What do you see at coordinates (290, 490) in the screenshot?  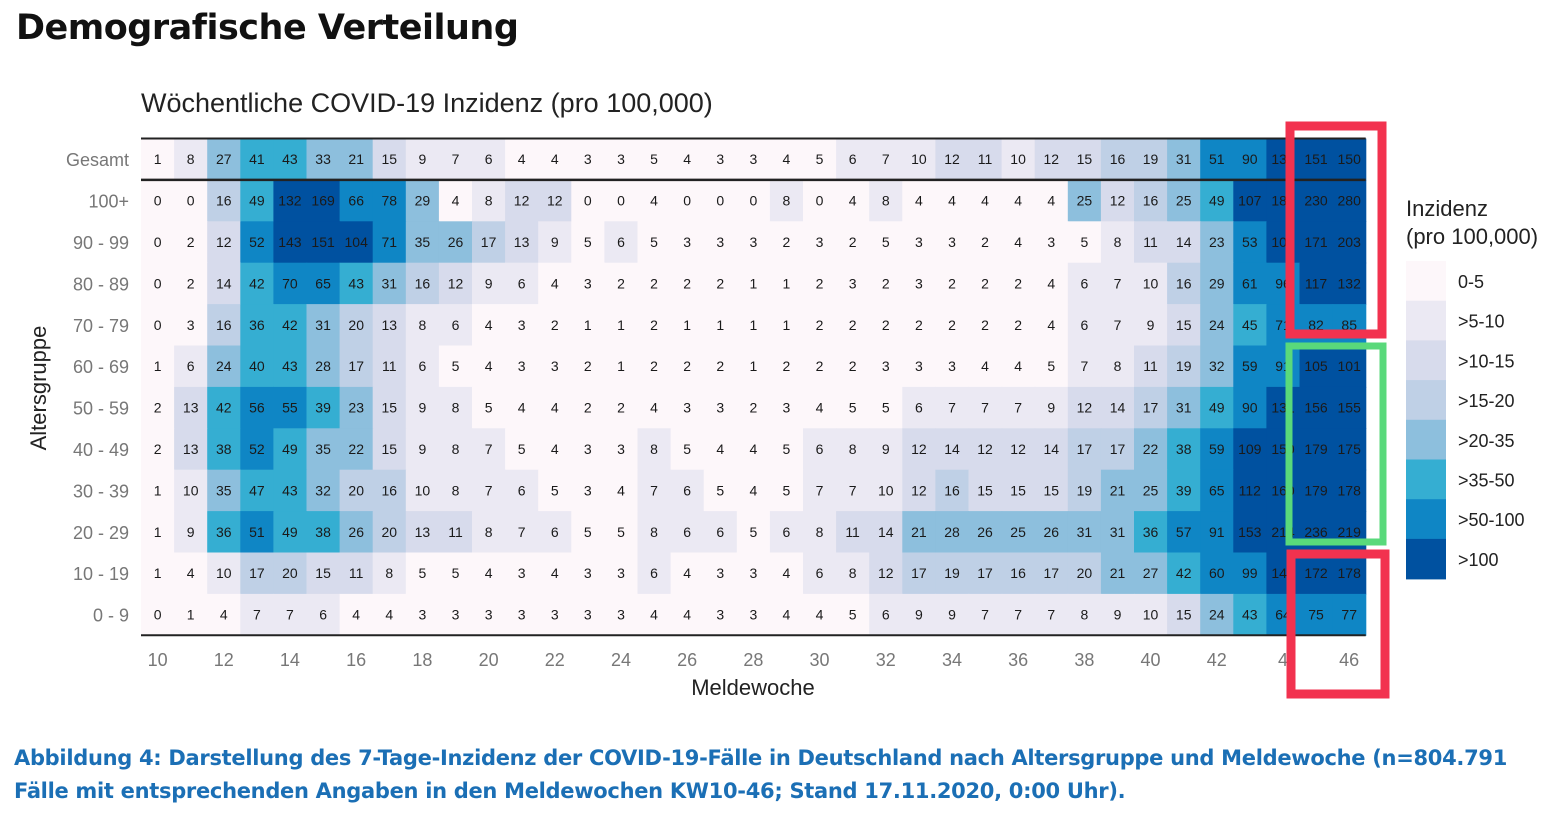 I see `cell-label: 43` at bounding box center [290, 490].